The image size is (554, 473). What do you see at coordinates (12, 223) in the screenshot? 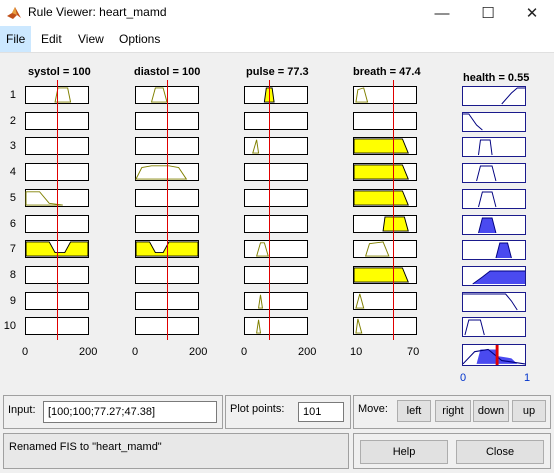
I see `rule-number: 6` at bounding box center [12, 223].